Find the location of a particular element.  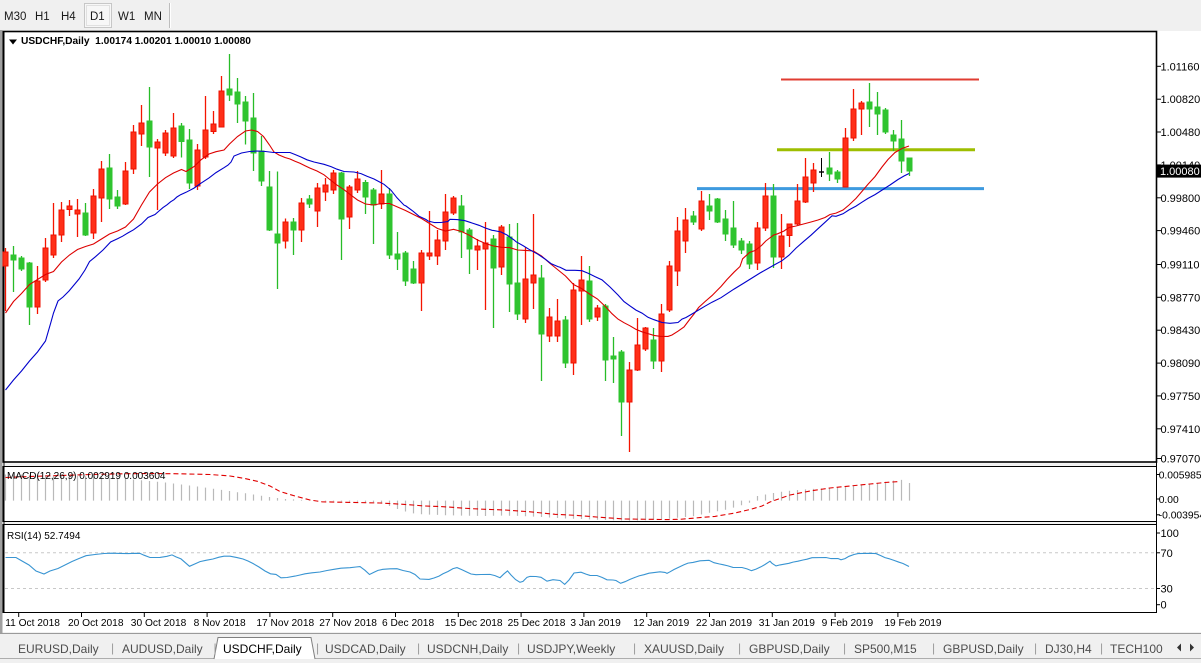

svg-text: 17 Nov 2018 is located at coordinates (285, 623).